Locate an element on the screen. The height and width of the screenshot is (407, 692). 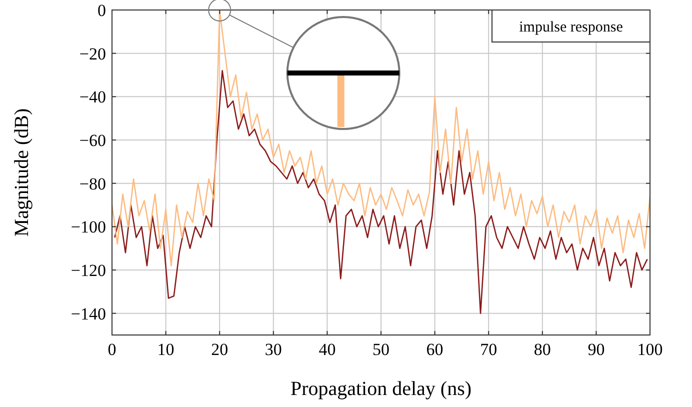
x-tick-label: 60 is located at coordinates (435, 349).